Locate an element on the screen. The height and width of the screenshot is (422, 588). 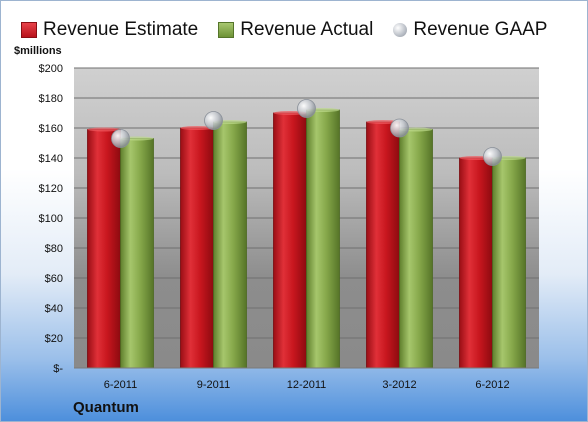
legend-item-actual: Revenue Actual is located at coordinates (295, 30).